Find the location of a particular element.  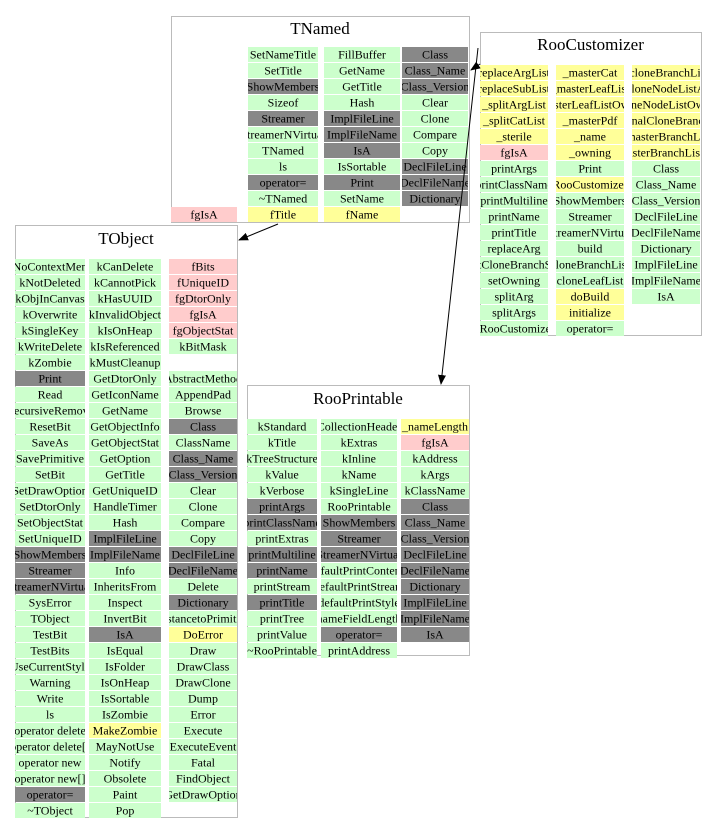

member-cell: GetUniqueID is located at coordinates (125, 490).